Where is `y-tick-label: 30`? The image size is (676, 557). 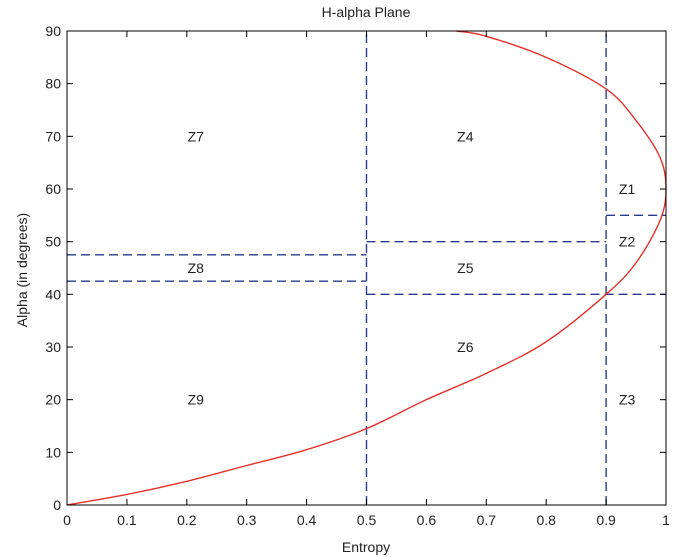
y-tick-label: 30 is located at coordinates (53, 347).